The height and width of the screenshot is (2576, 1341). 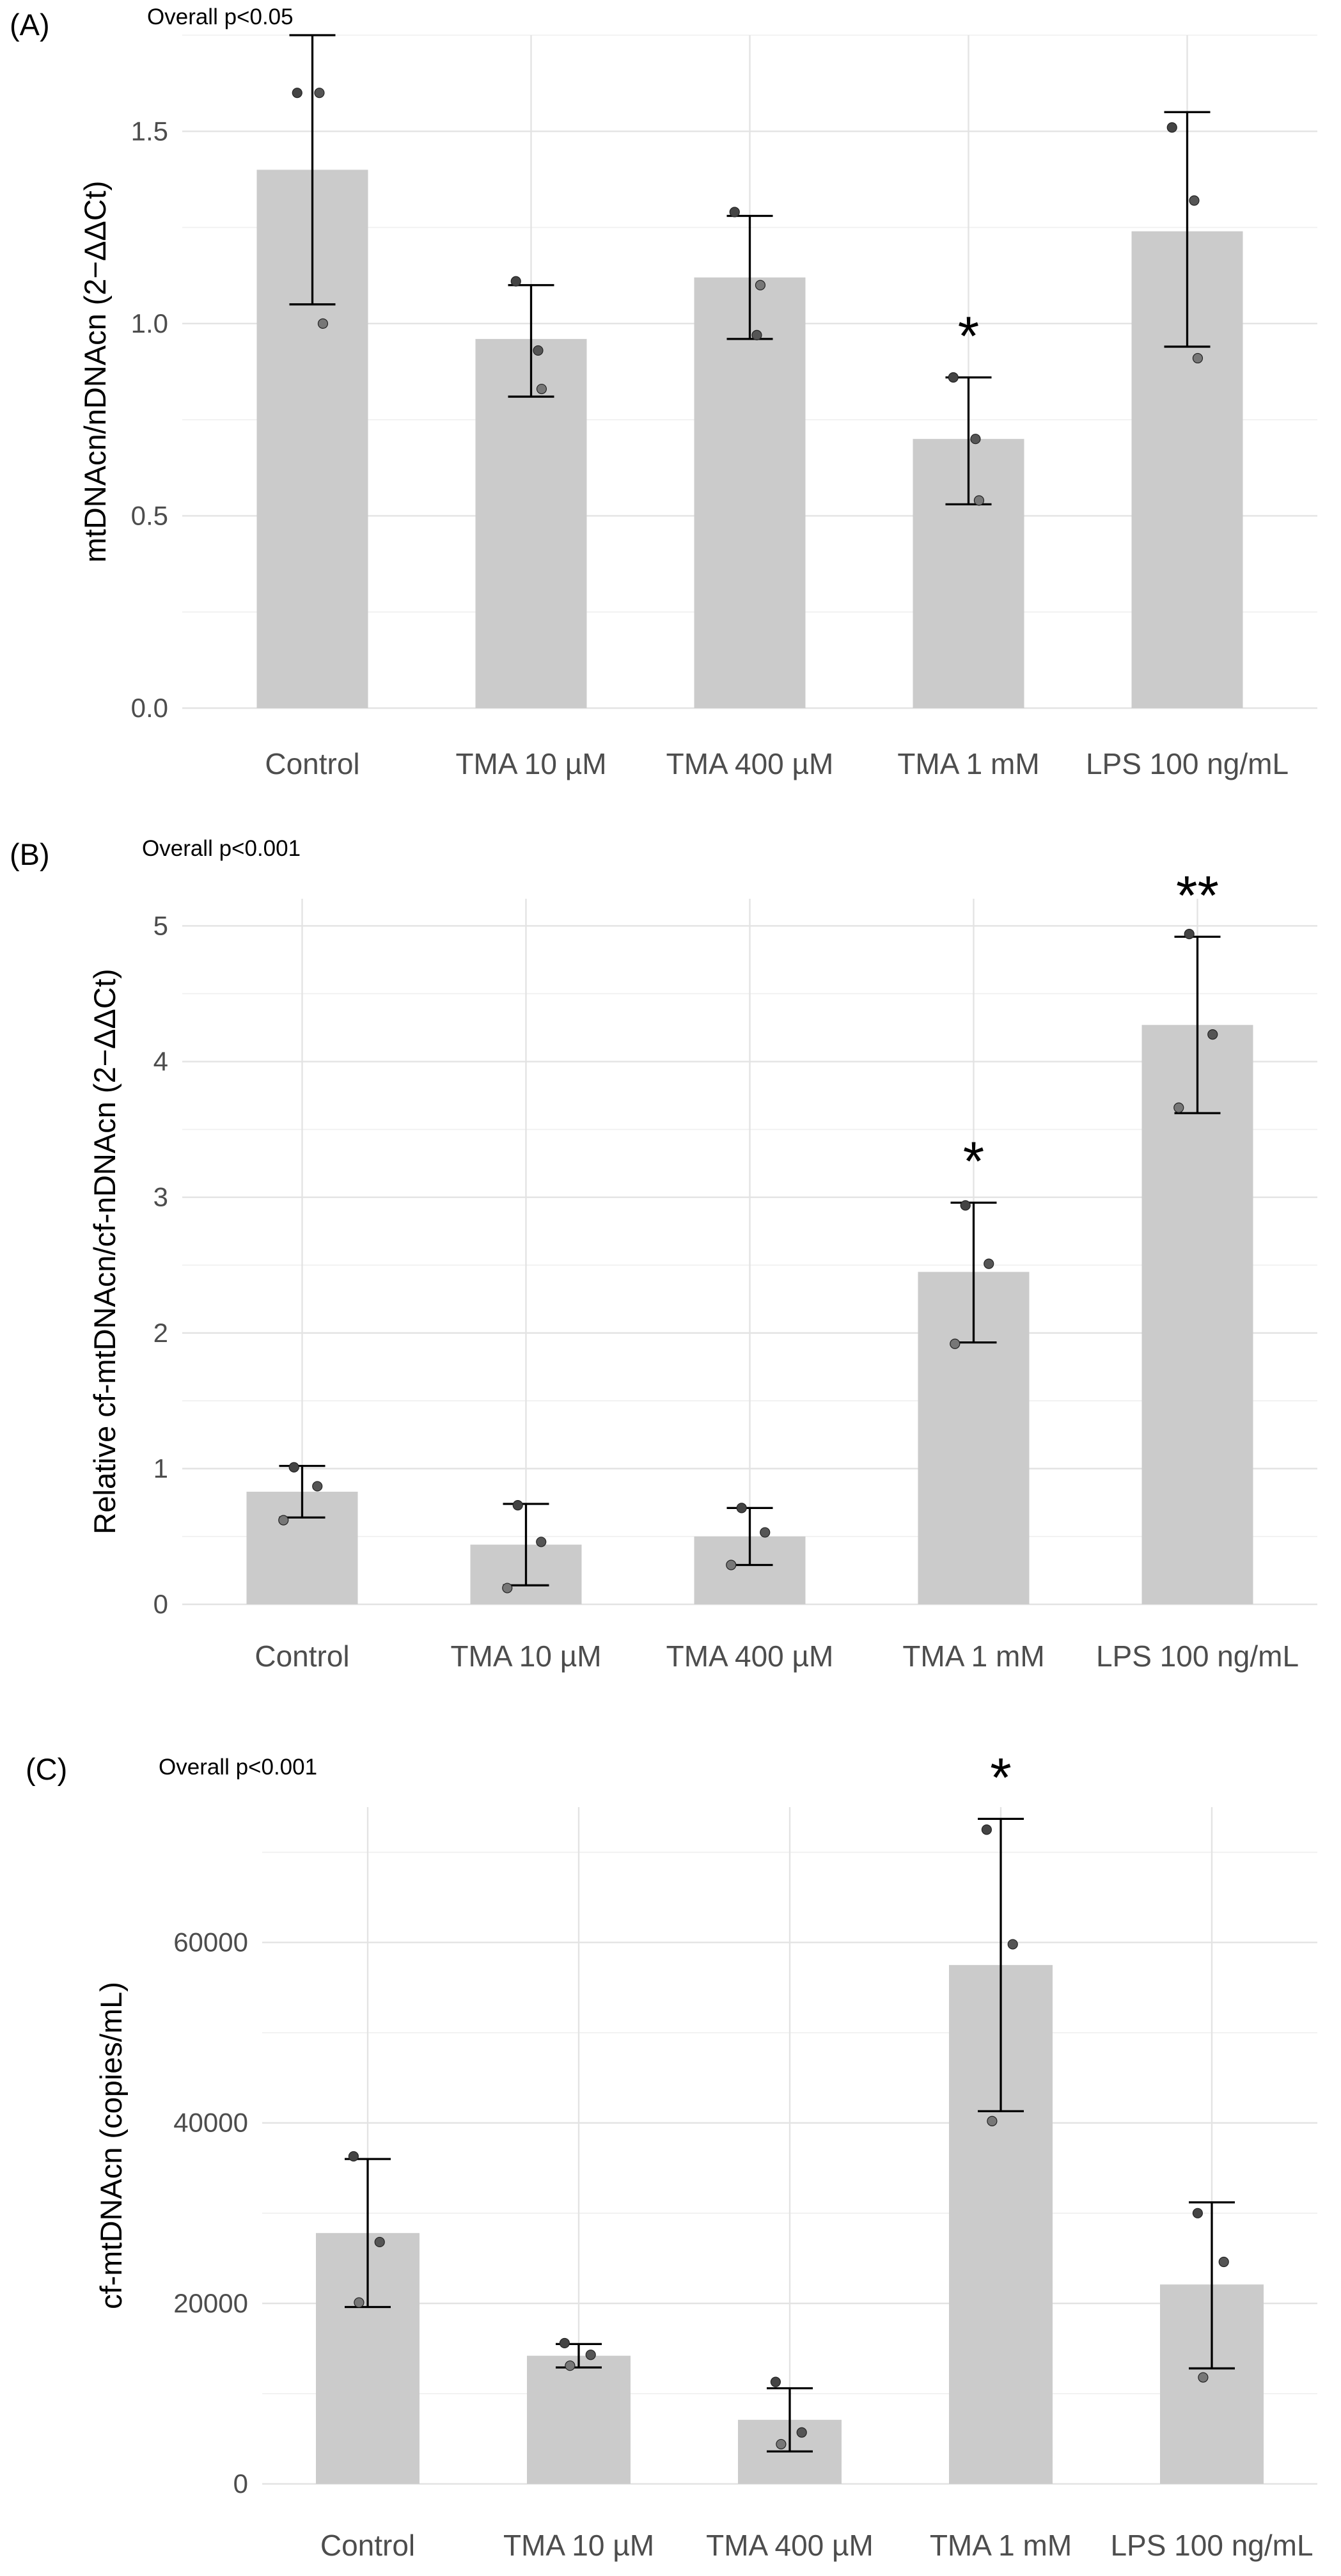 I want to click on y-tick-label: 0.0, so click(x=149, y=708).